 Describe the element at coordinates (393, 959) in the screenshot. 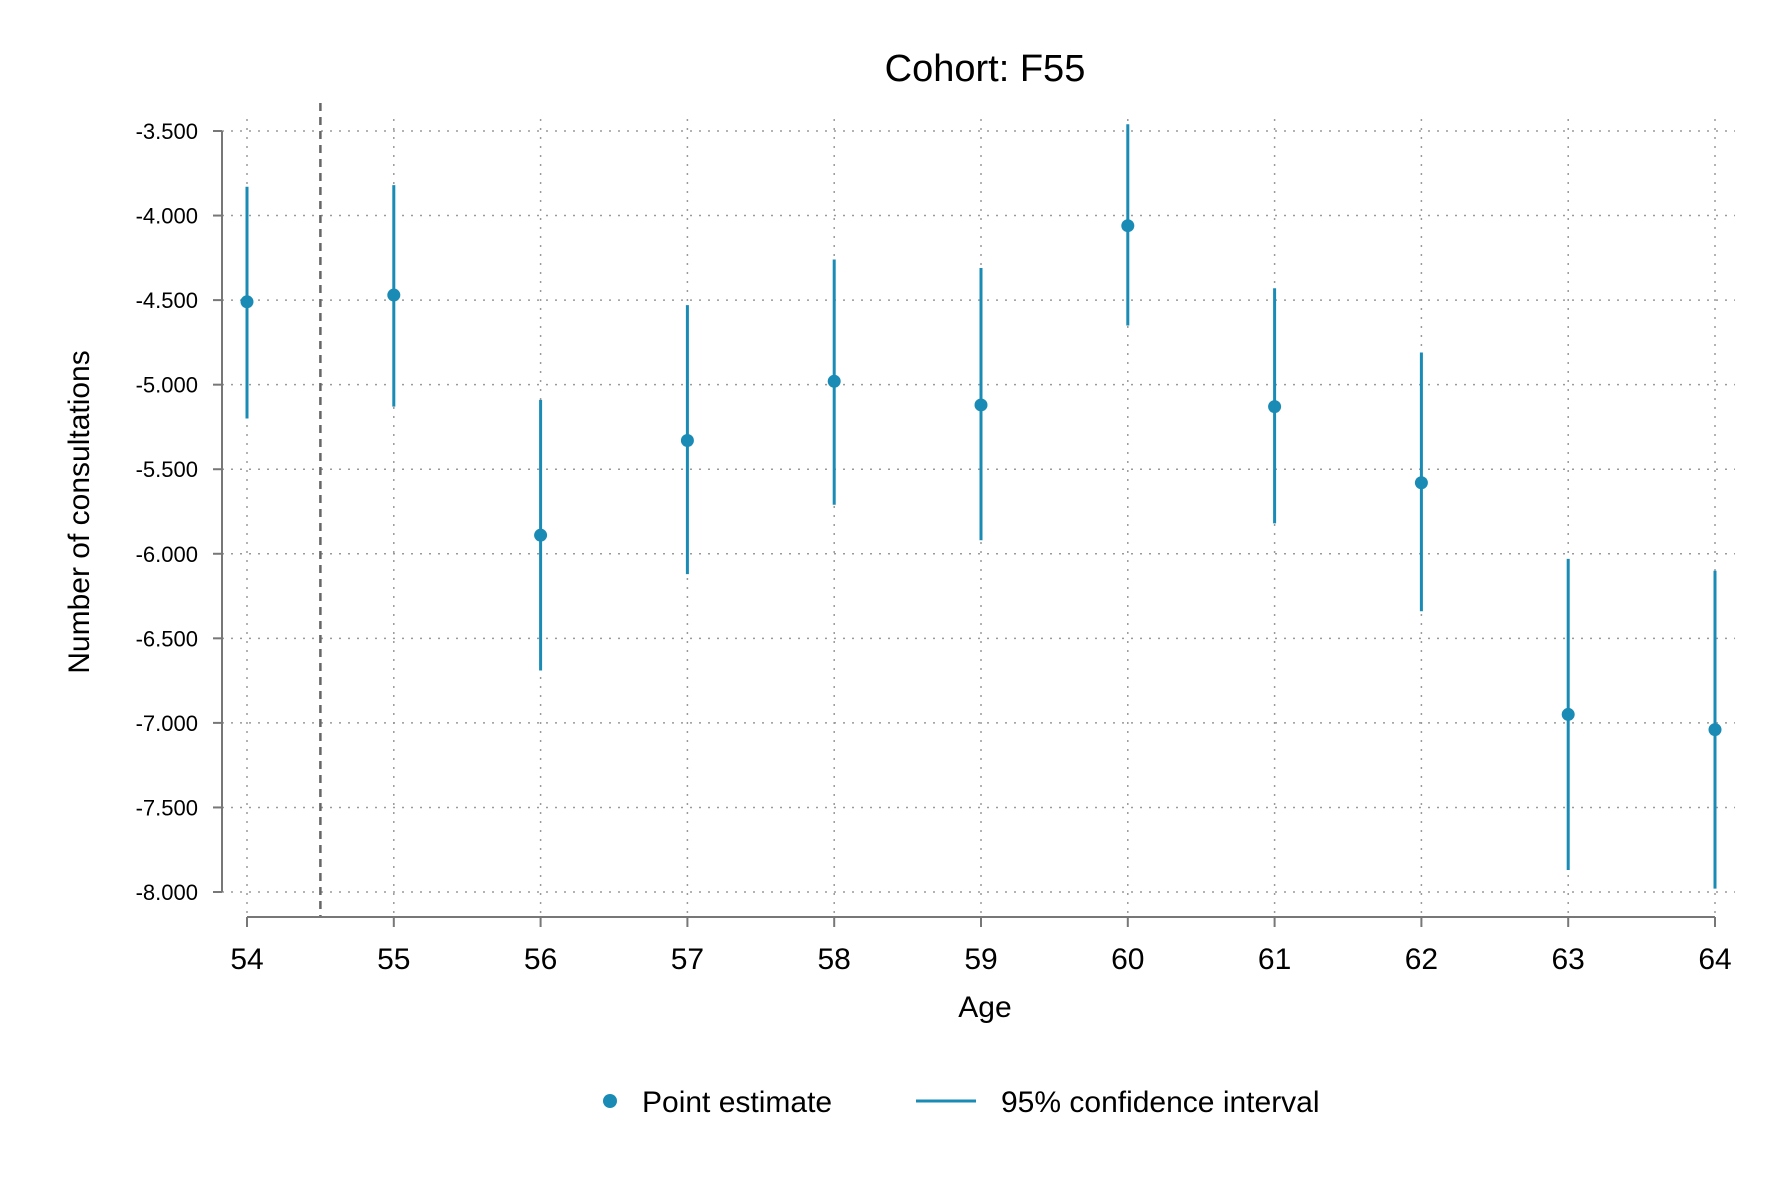

I see `x-tick-label: 55` at that location.